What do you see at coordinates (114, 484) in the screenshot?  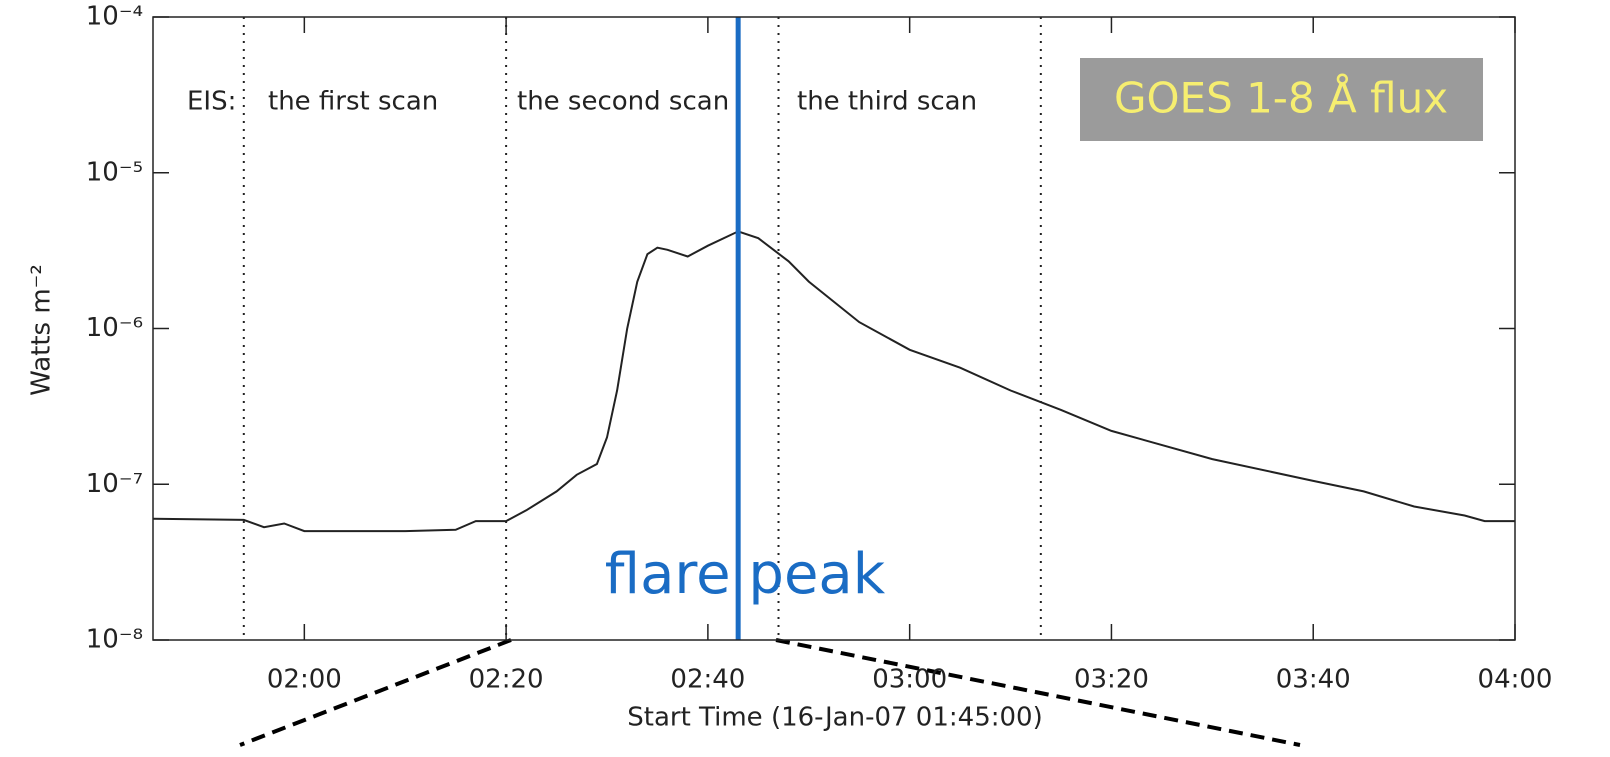 I see `y-tick-label: 10⁻⁷` at bounding box center [114, 484].